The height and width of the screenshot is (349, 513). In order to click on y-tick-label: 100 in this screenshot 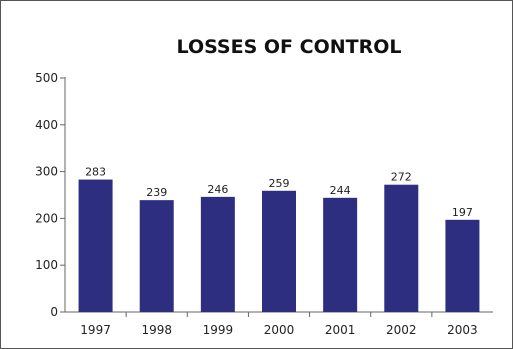, I will do `click(46, 265)`.